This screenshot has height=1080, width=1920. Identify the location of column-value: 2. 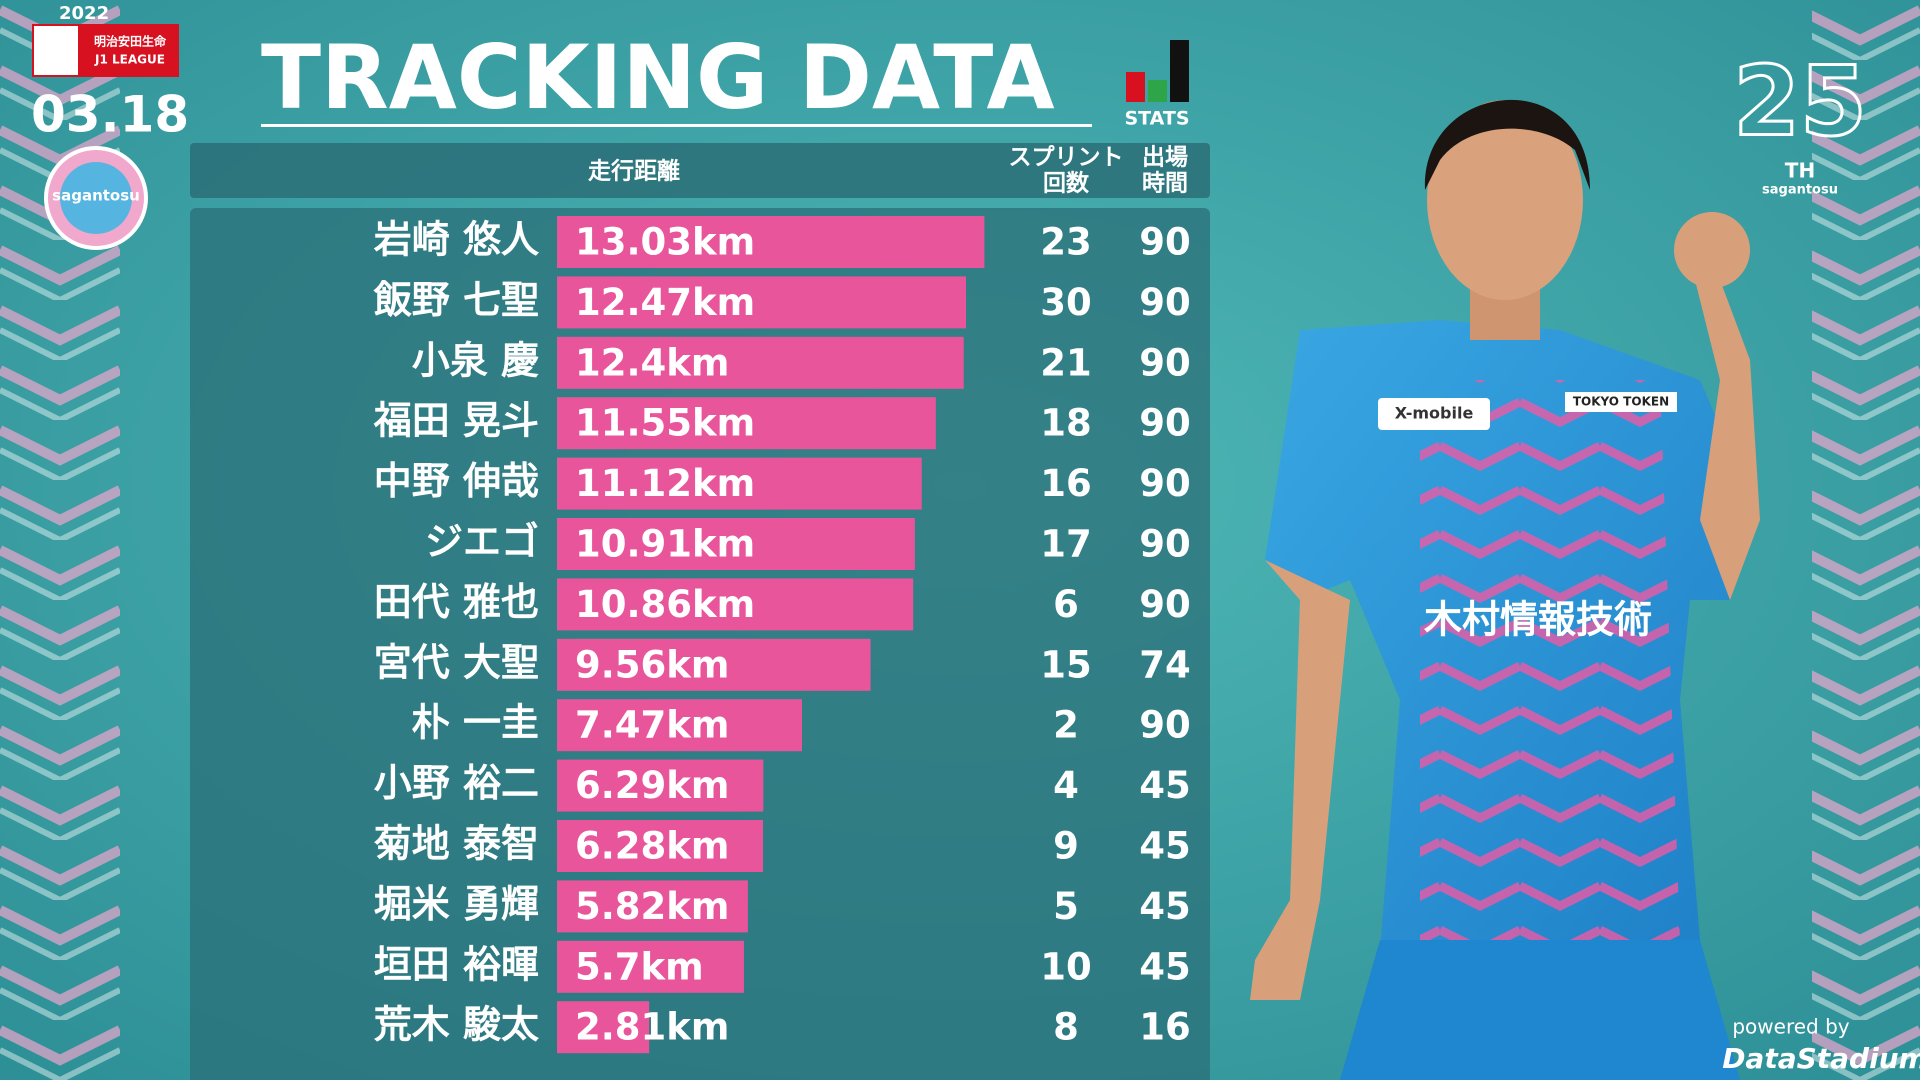
(1066, 725).